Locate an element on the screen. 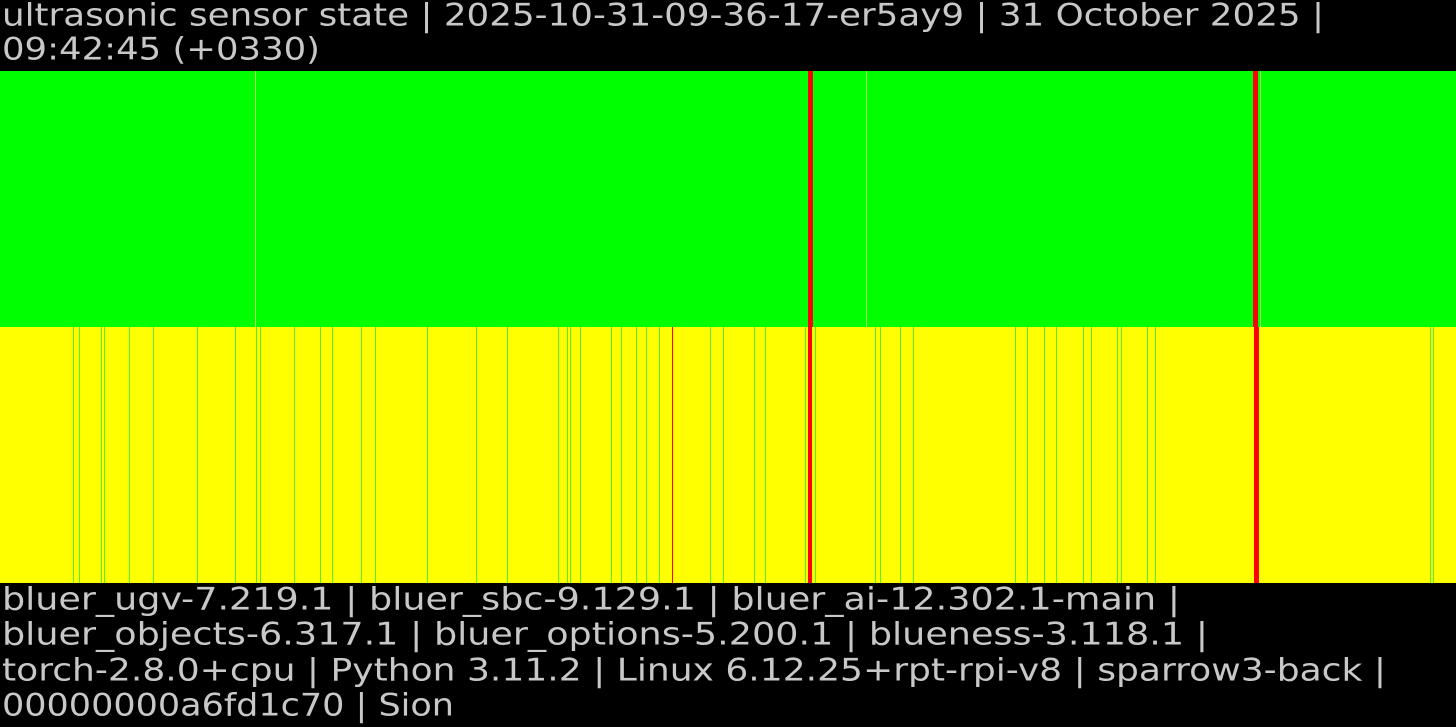 This screenshot has height=727, width=1456. footer-line: 00000000a6fd1c70 | Sion is located at coordinates (228, 706).